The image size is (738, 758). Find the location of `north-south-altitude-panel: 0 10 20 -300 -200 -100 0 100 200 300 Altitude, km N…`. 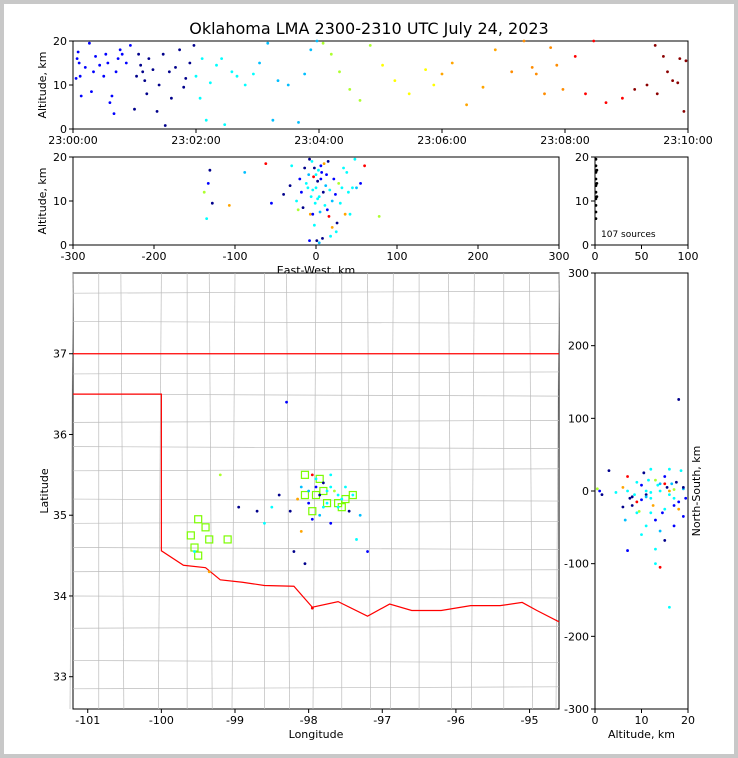

north-south-altitude-panel: 0 10 20 -300 -200 -100 0 100 200 300 Altitude, km N… is located at coordinates (633, 504).